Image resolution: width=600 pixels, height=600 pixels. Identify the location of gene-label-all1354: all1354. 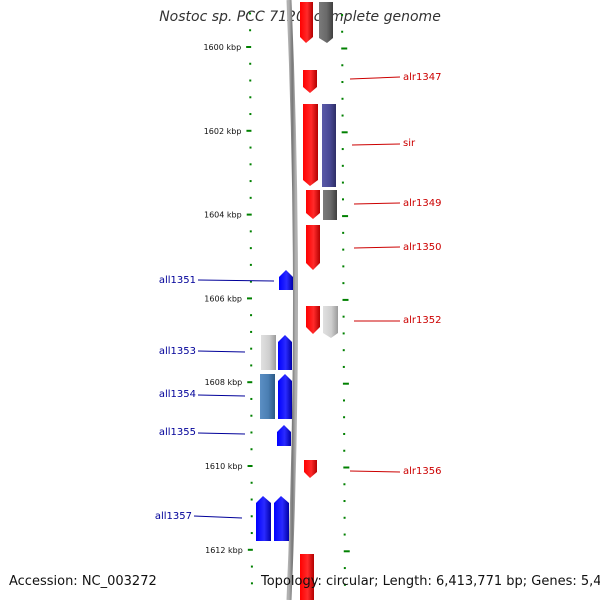
(177, 394).